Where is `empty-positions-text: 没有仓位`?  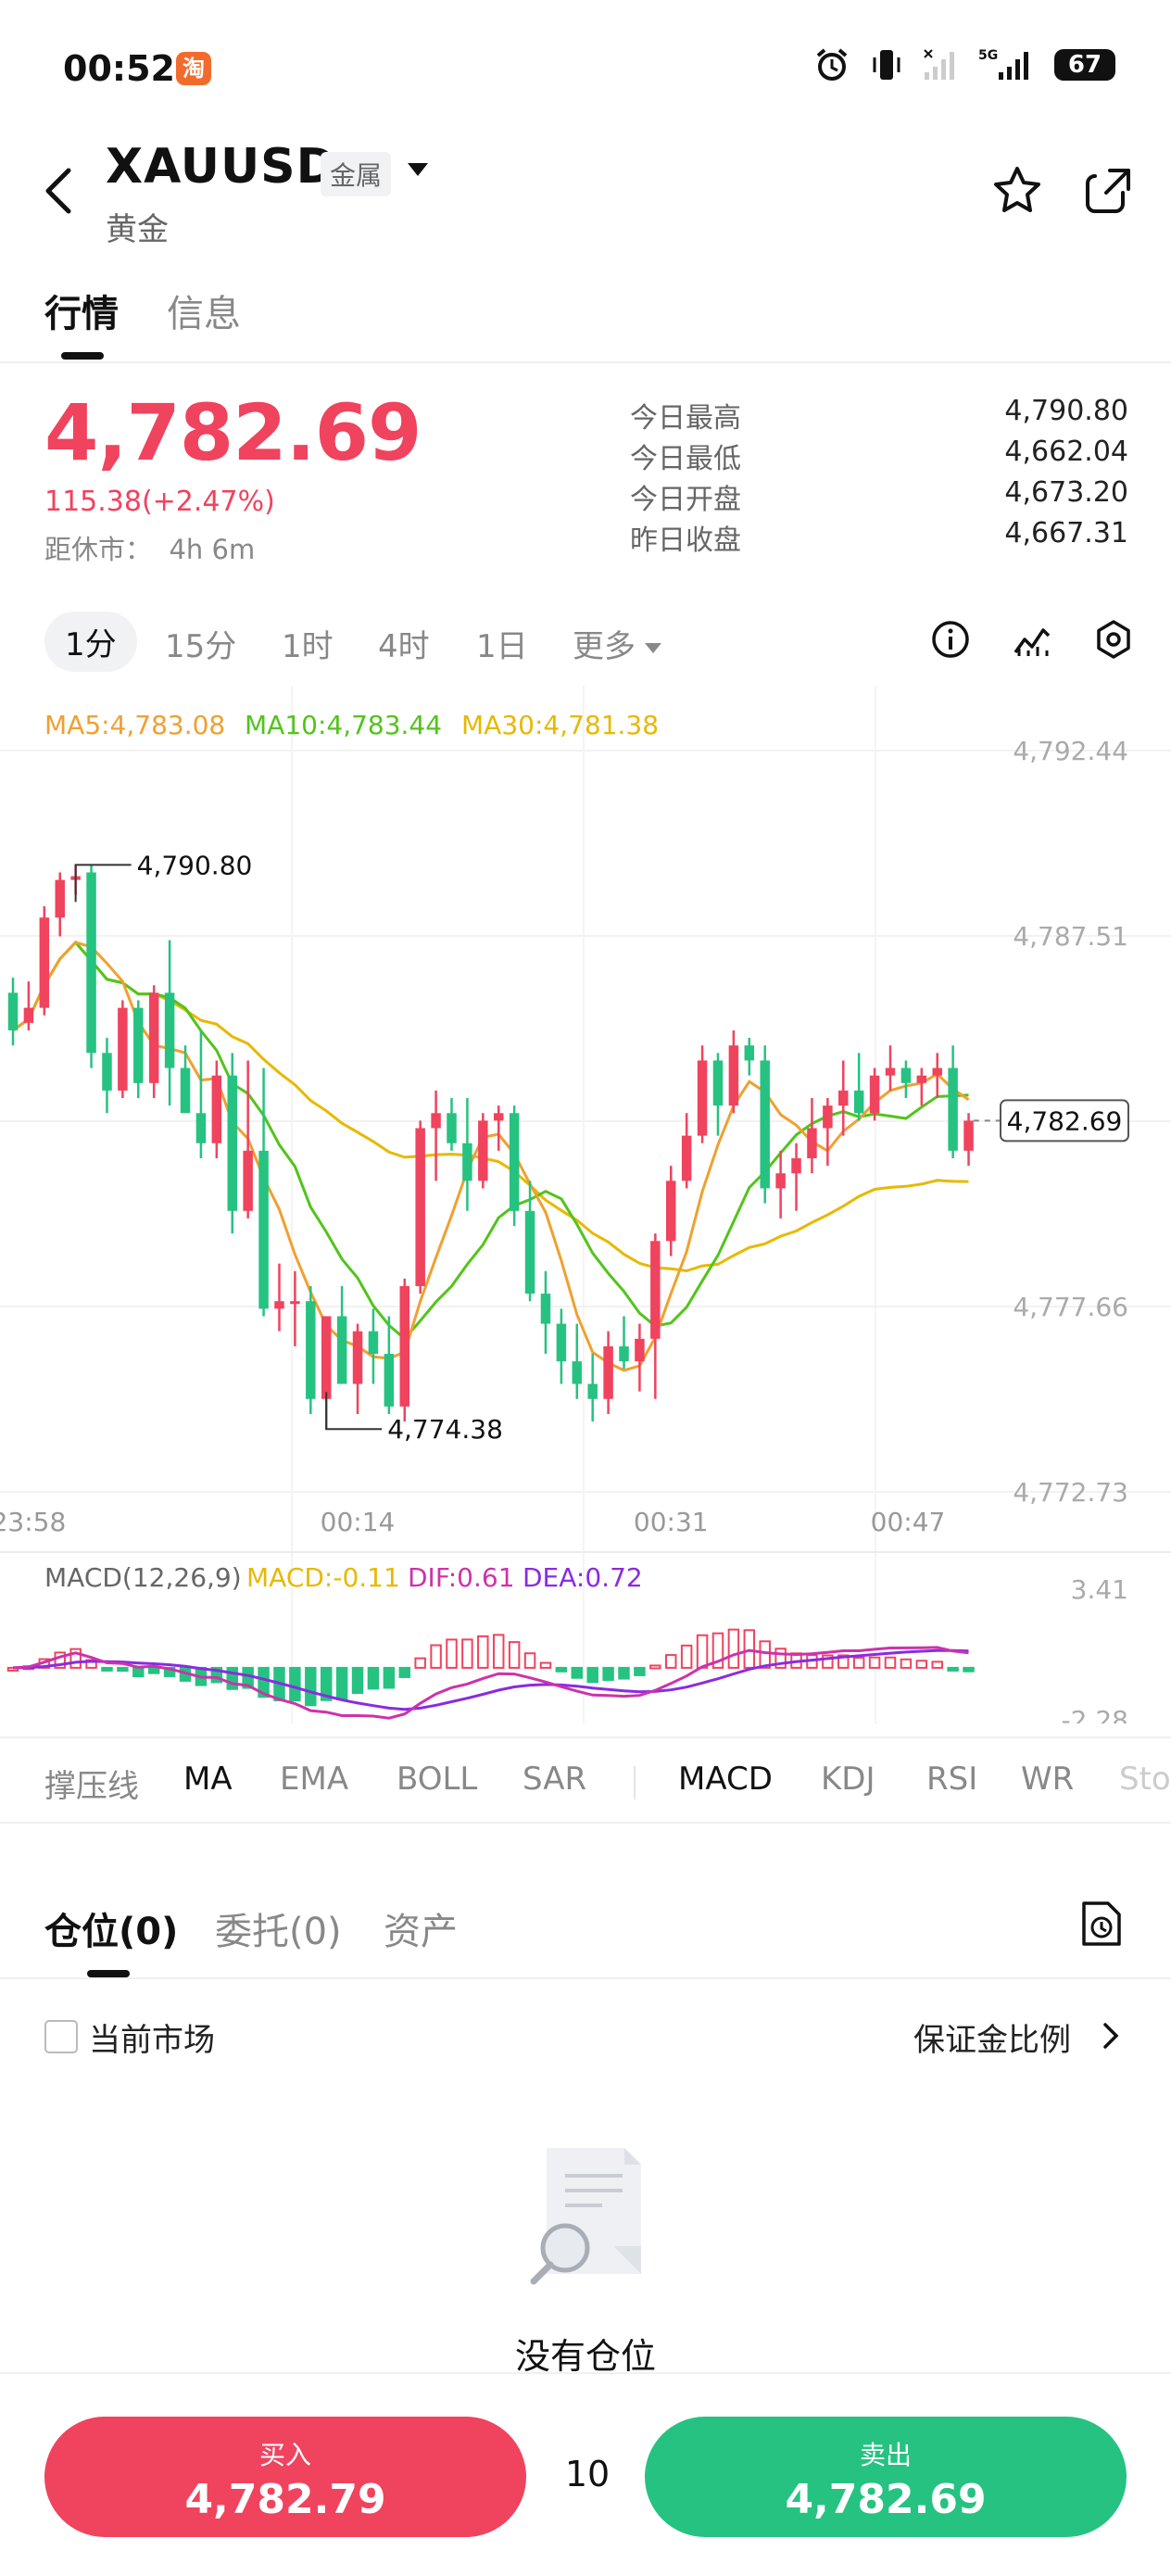 empty-positions-text: 没有仓位 is located at coordinates (585, 2356).